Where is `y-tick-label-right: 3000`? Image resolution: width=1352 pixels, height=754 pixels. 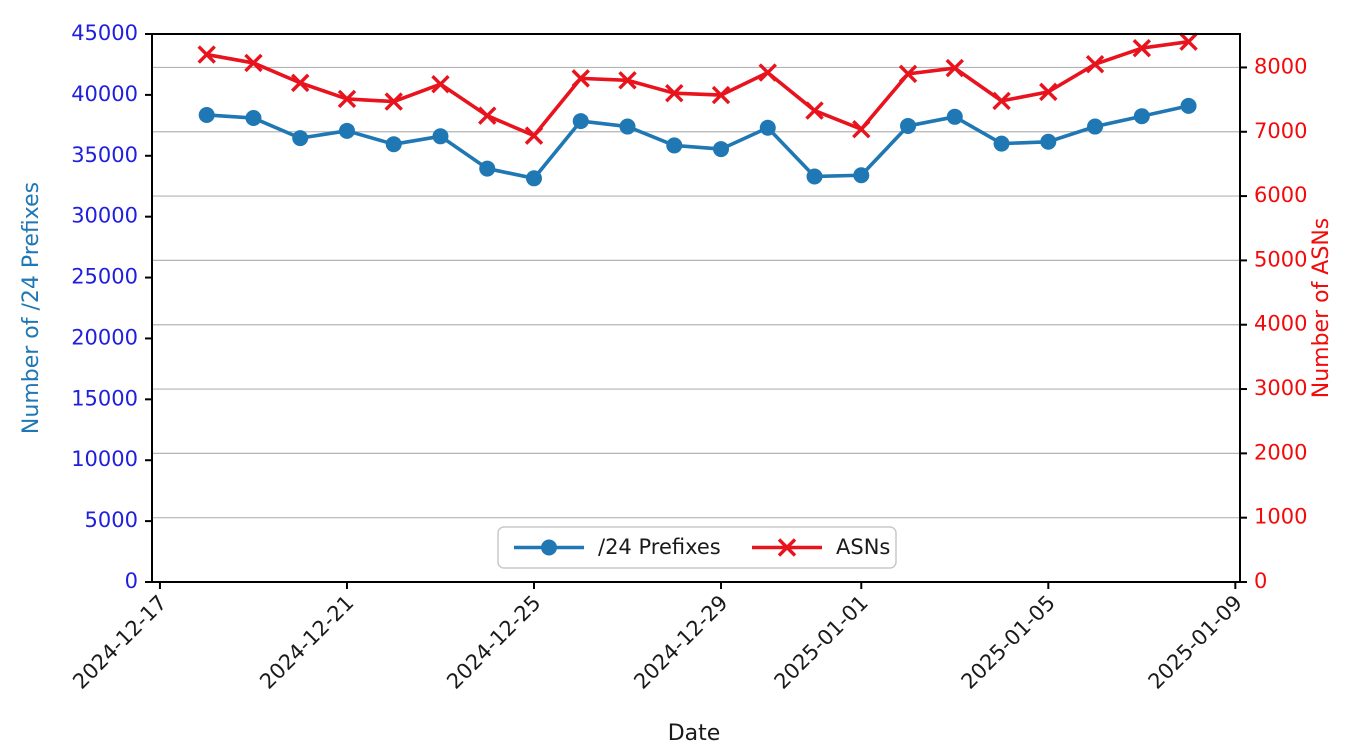
y-tick-label-right: 3000 is located at coordinates (1280, 388).